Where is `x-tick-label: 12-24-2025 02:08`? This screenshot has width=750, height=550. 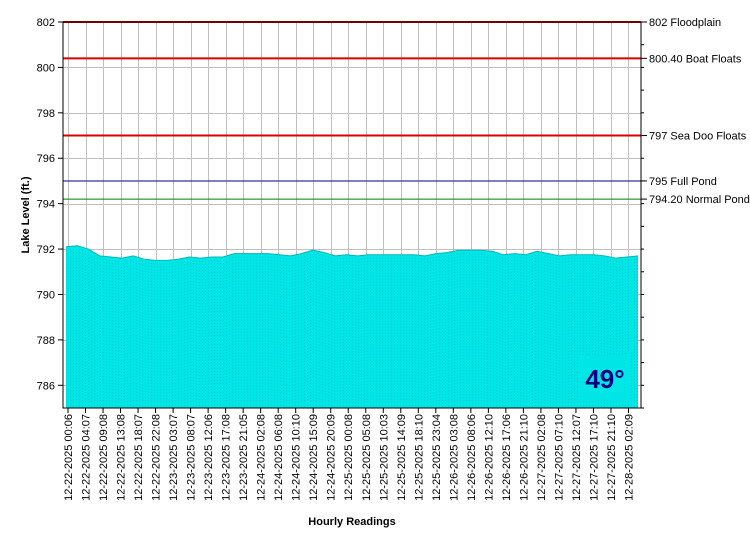
x-tick-label: 12-24-2025 02:08 is located at coordinates (262, 457).